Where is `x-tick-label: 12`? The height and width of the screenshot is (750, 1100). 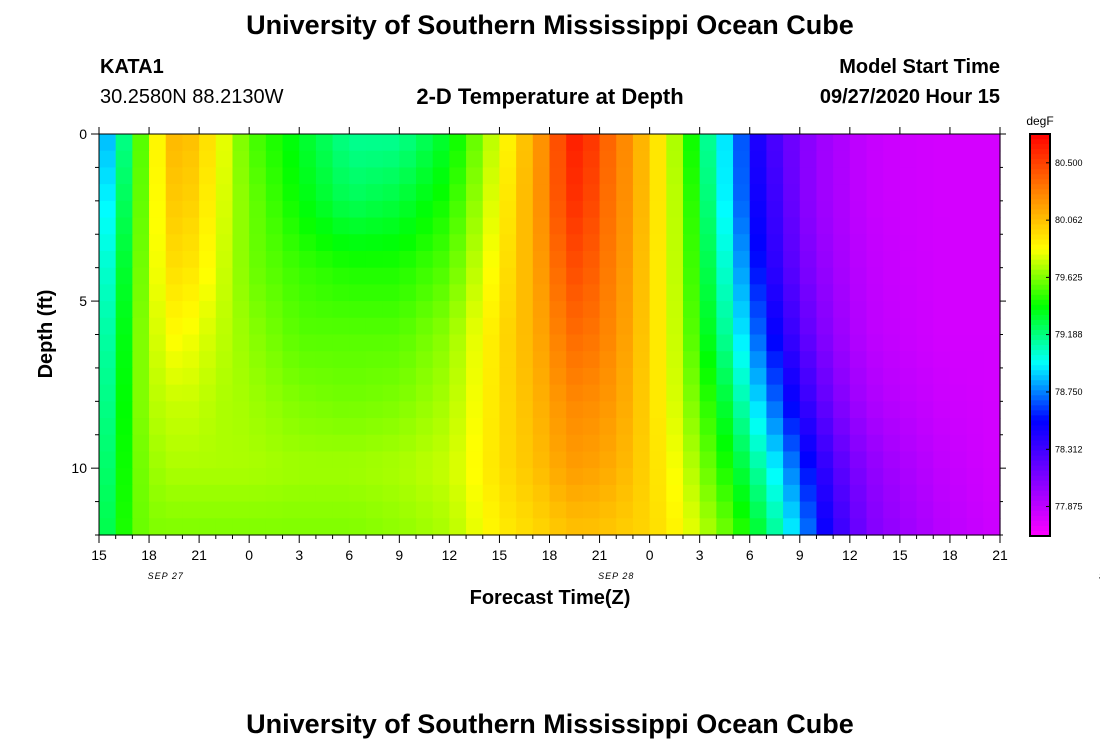 x-tick-label: 12 is located at coordinates (850, 555).